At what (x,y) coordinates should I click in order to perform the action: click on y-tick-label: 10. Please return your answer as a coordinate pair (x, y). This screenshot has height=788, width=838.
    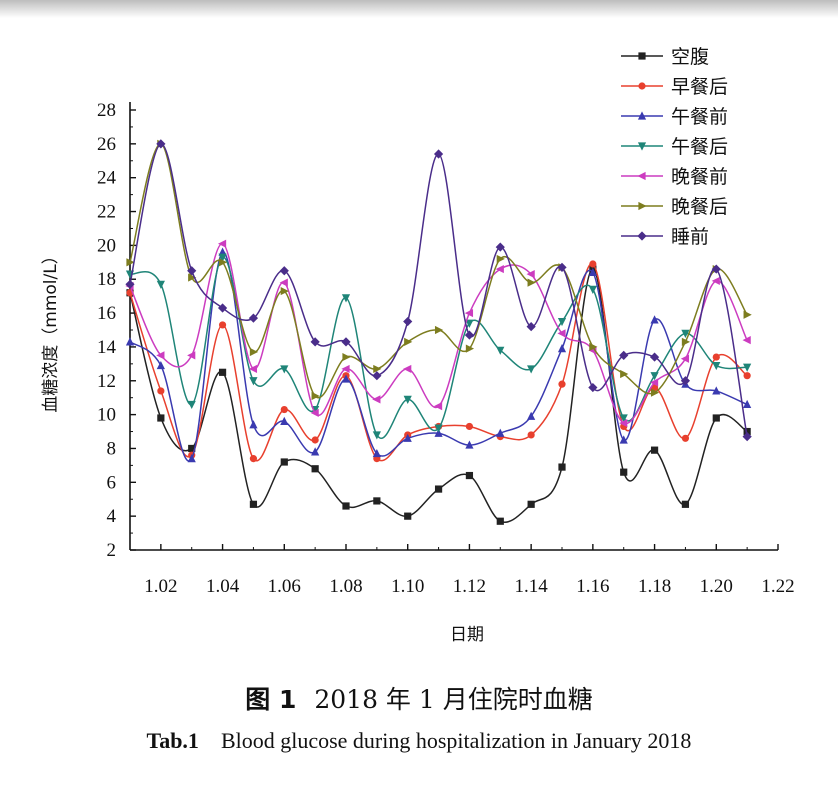
    Looking at the image, I should click on (106, 415).